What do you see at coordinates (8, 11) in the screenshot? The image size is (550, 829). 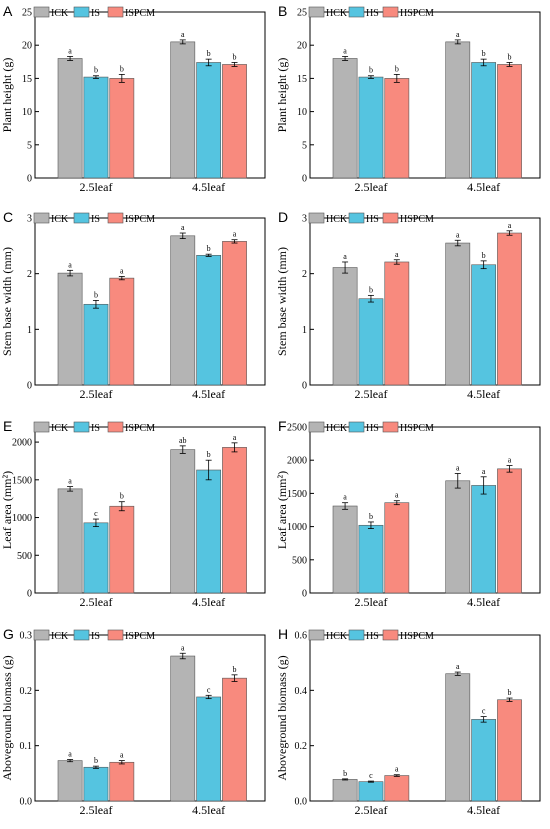 I see `panel-letter: A` at bounding box center [8, 11].